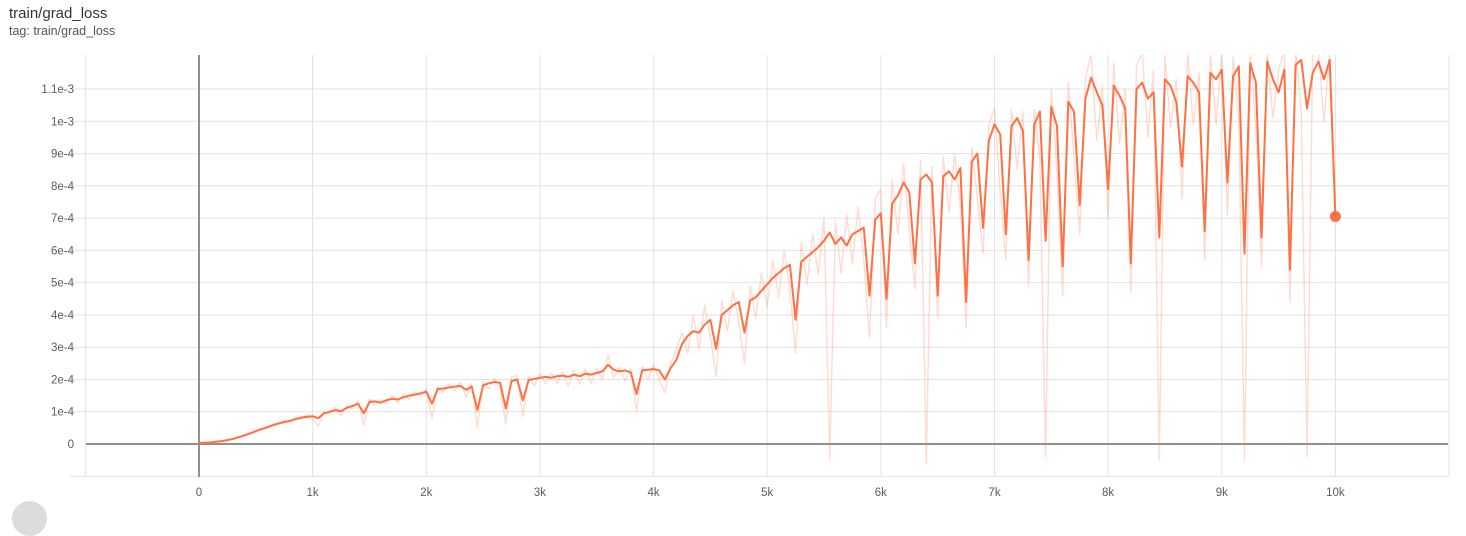  Describe the element at coordinates (1108, 493) in the screenshot. I see `svg-text: 8k` at that location.